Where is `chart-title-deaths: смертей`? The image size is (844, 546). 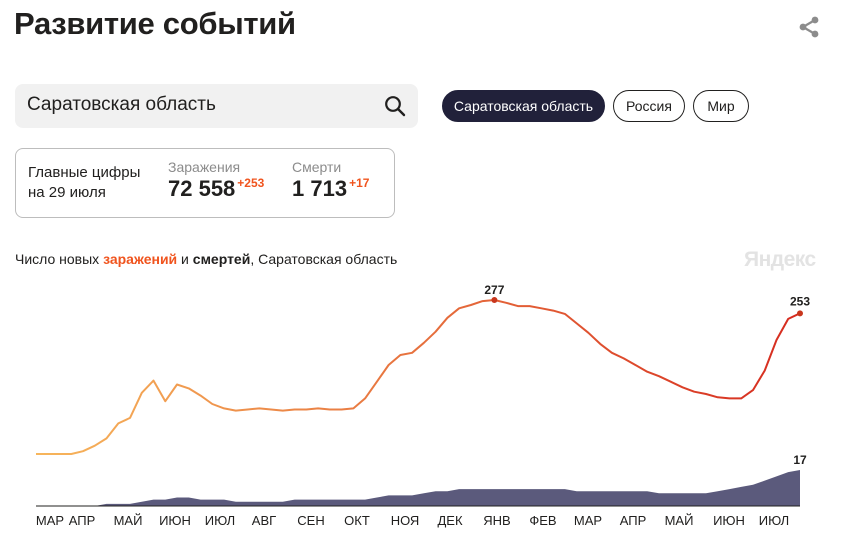
chart-title-deaths: смертей is located at coordinates (221, 259).